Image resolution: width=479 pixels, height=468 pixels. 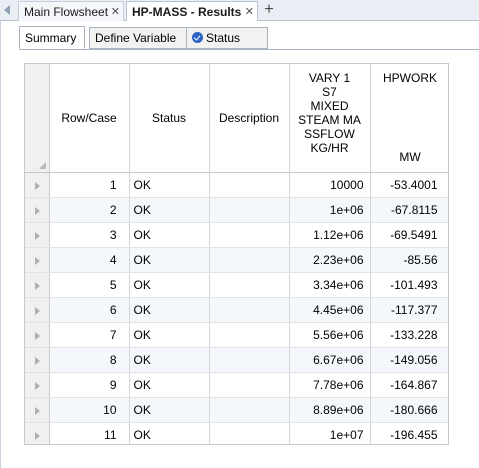 I want to click on table-row: 10 OK 8.89e+06 -180.666, so click(x=236, y=410).